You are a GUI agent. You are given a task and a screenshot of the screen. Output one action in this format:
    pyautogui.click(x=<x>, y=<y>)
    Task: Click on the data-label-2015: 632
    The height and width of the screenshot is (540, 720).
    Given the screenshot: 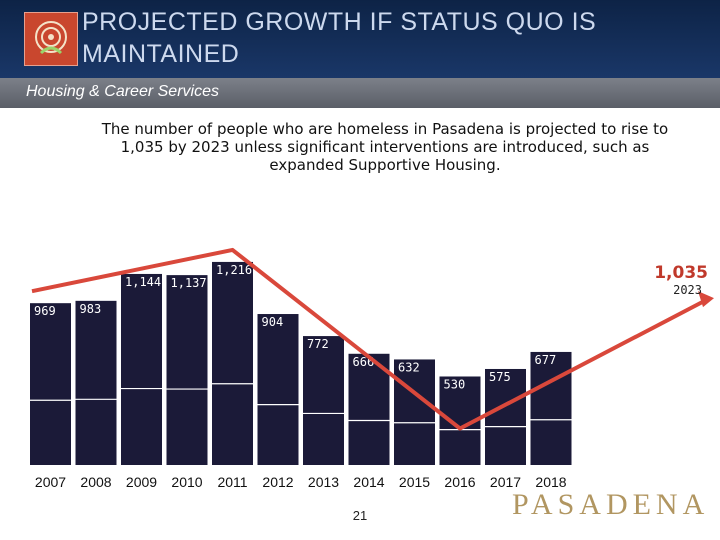 What is the action you would take?
    pyautogui.click(x=409, y=367)
    